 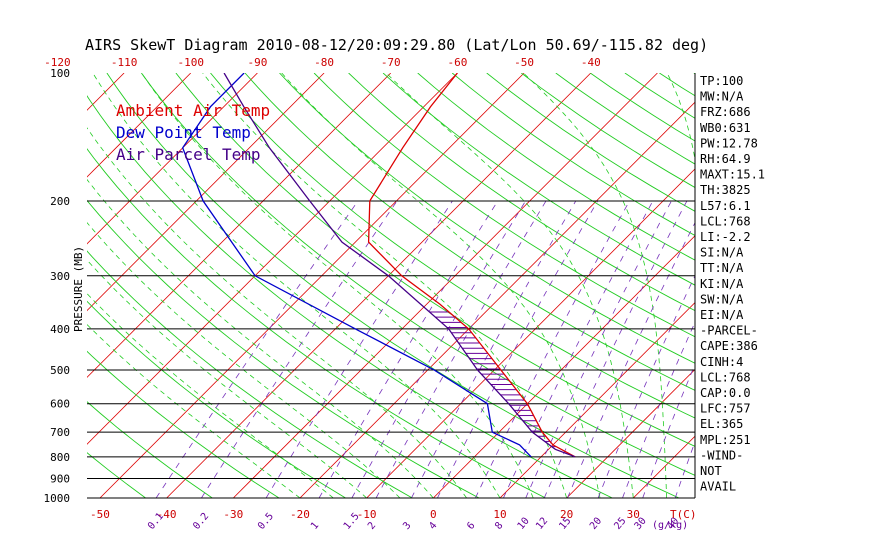 What do you see at coordinates (721, 362) in the screenshot?
I see `stats-line: CINH:4` at bounding box center [721, 362].